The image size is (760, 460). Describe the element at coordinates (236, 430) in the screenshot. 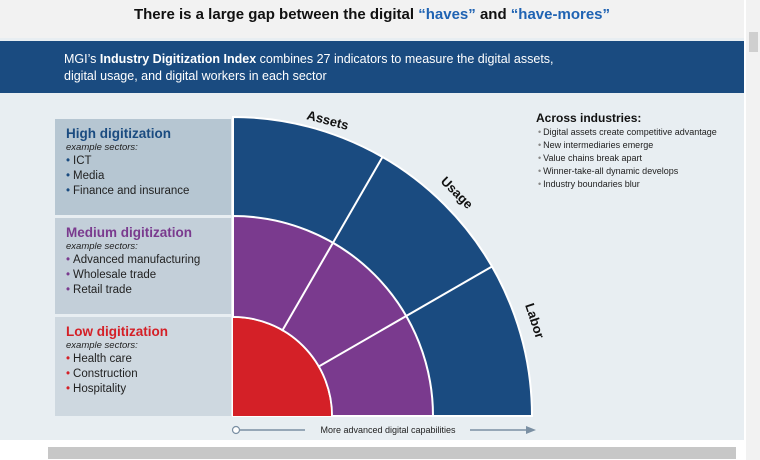

I see `axis-start-circle` at that location.